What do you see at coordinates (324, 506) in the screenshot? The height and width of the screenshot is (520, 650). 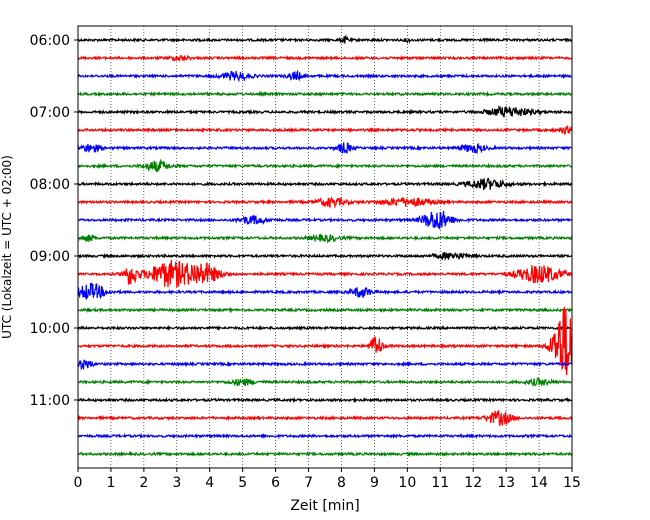 I see `x-axis-label: Zeit [min]` at bounding box center [324, 506].